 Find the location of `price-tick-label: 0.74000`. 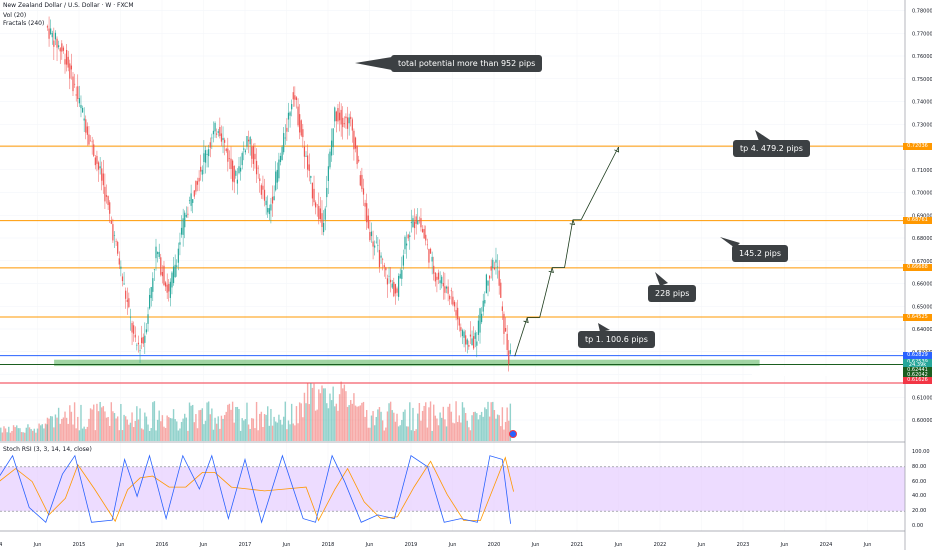

price-tick-label: 0.74000 is located at coordinates (922, 103).